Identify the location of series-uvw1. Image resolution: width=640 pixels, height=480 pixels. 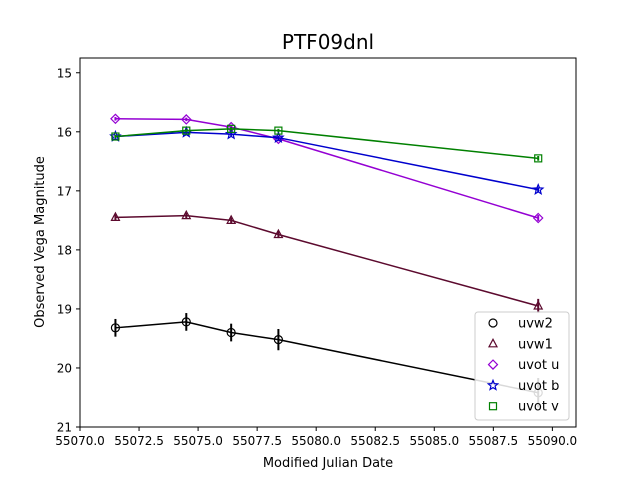
(327, 261).